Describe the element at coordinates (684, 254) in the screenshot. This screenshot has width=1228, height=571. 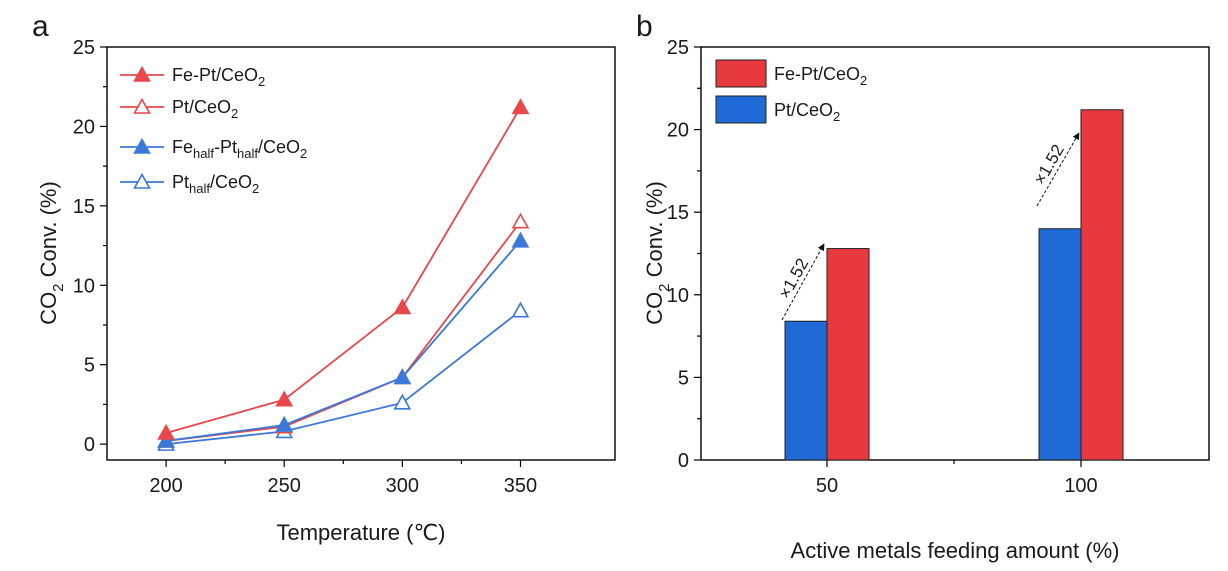
I see `panel-b-y-axis: 0 5 10 15 20 25` at that location.